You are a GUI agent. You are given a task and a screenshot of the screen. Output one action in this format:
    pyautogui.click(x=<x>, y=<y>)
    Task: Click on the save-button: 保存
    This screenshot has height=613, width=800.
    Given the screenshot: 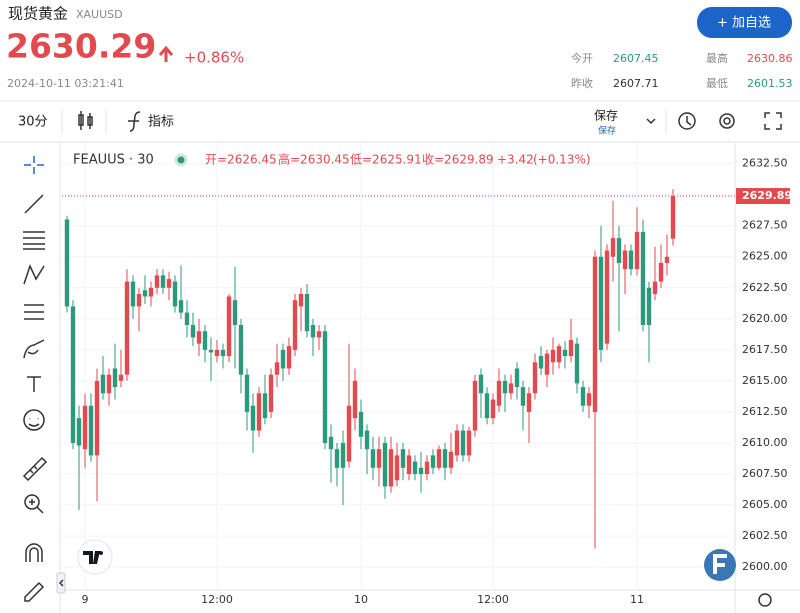 What is the action you would take?
    pyautogui.click(x=606, y=116)
    